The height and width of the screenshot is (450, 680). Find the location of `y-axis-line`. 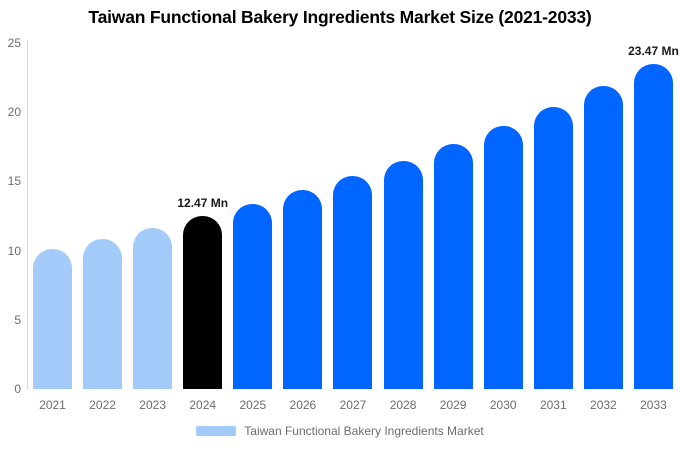

y-axis-line is located at coordinates (27, 214).